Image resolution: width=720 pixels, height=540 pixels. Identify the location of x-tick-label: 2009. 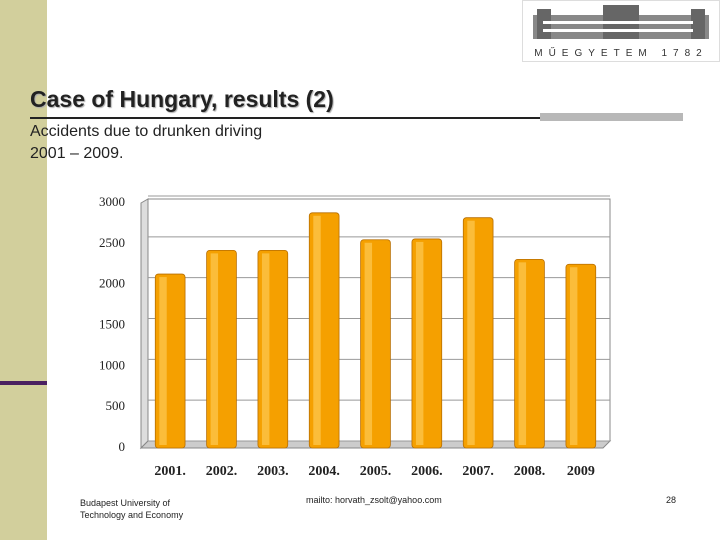
(581, 471).